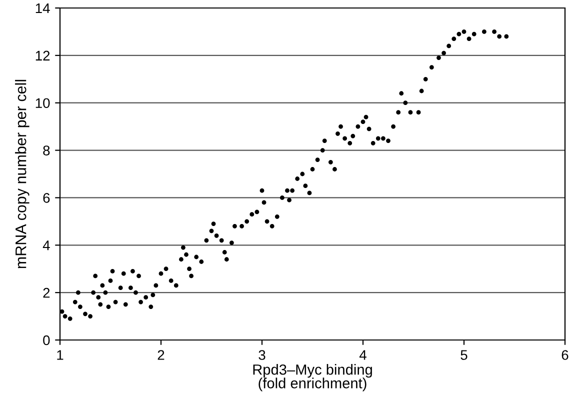  What do you see at coordinates (43, 8) in the screenshot?
I see `y-tick-label: 14` at bounding box center [43, 8].